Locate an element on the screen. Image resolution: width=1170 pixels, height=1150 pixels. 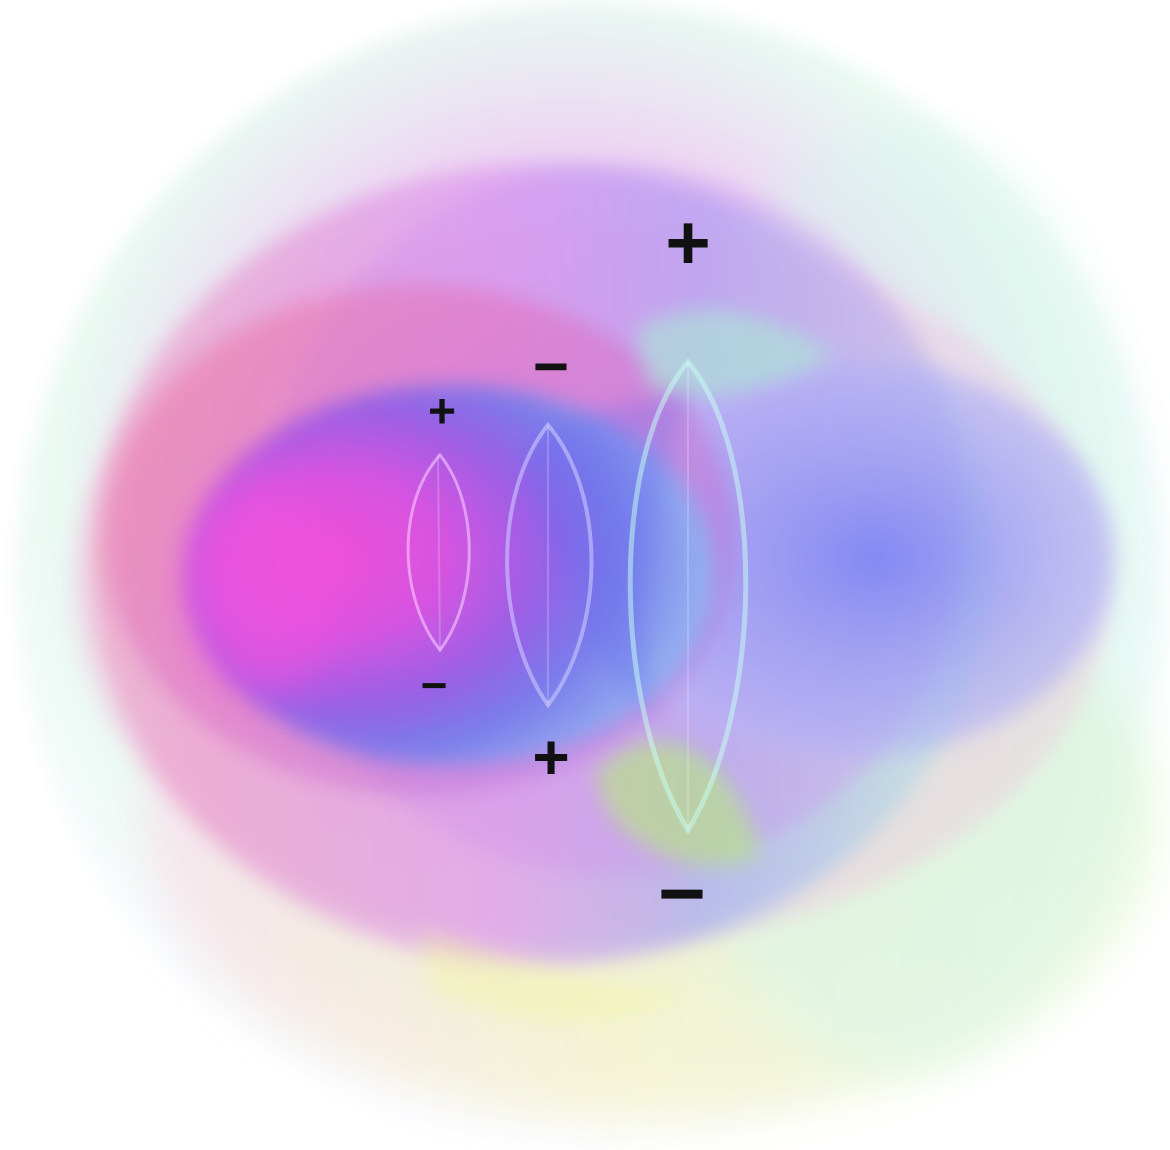
charge-label-minus-small-lower-left: − is located at coordinates (434, 685).